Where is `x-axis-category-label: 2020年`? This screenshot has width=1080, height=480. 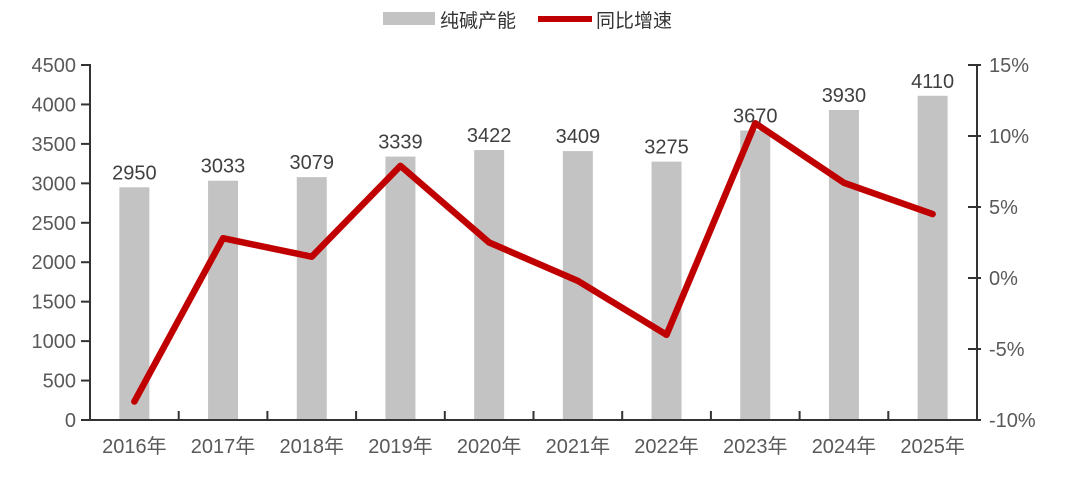 x-axis-category-label: 2020年 is located at coordinates (489, 446).